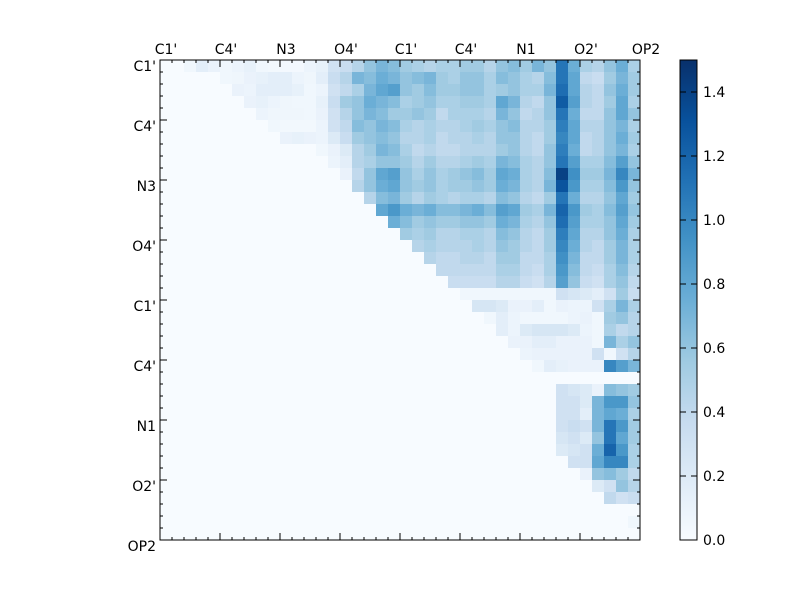 This screenshot has height=600, width=800. I want to click on x-tick-label: N3, so click(285, 50).